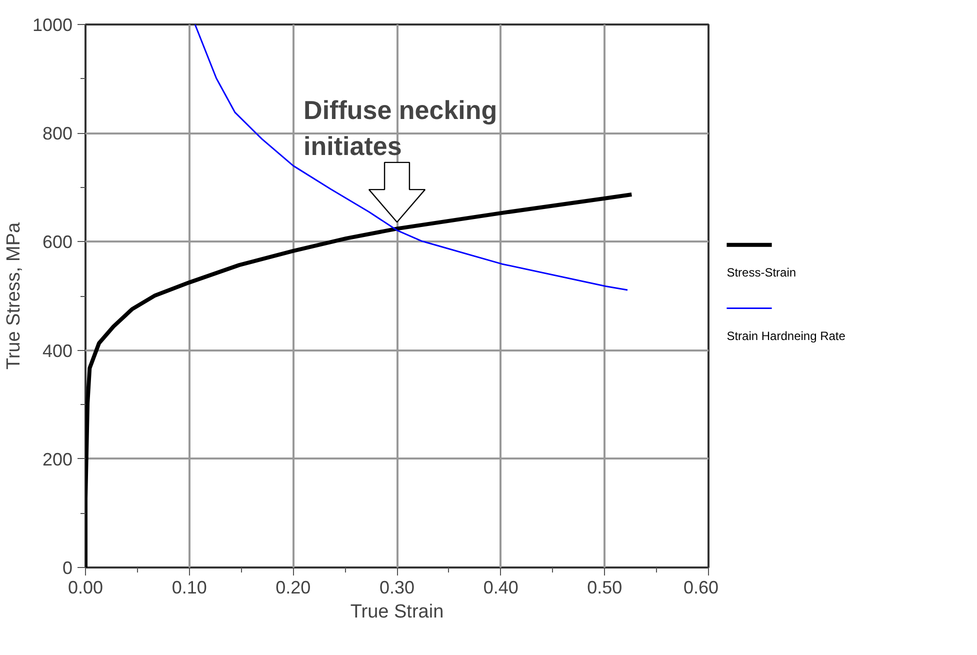 The image size is (977, 655). What do you see at coordinates (401, 127) in the screenshot?
I see `annotation: Diffuse necking initiates` at bounding box center [401, 127].